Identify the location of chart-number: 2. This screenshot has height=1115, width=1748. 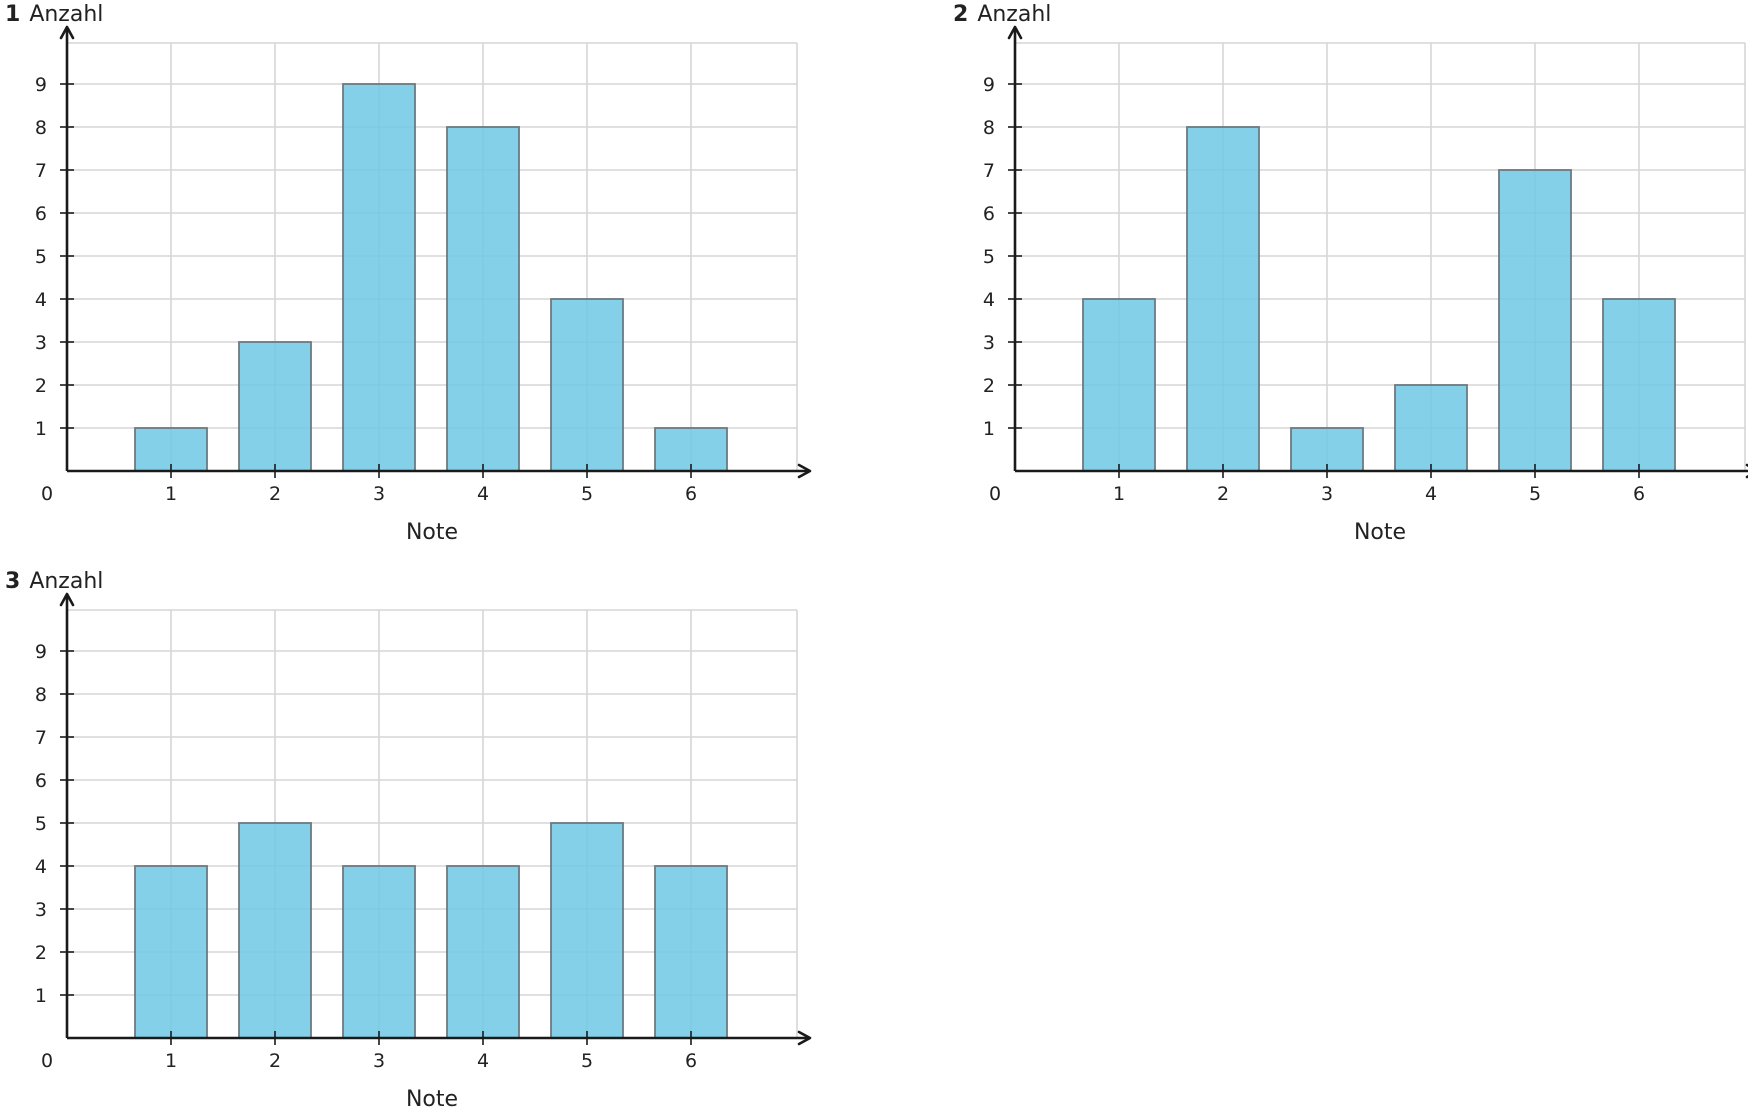
(960, 14).